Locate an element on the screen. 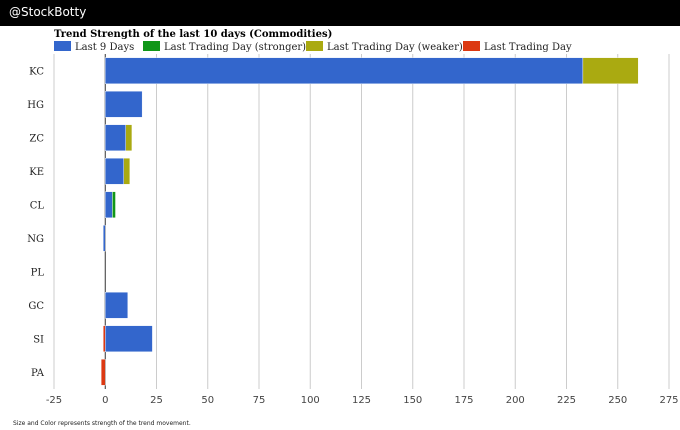 This screenshot has height=430, width=680. category-label-KC: KC is located at coordinates (36, 71).